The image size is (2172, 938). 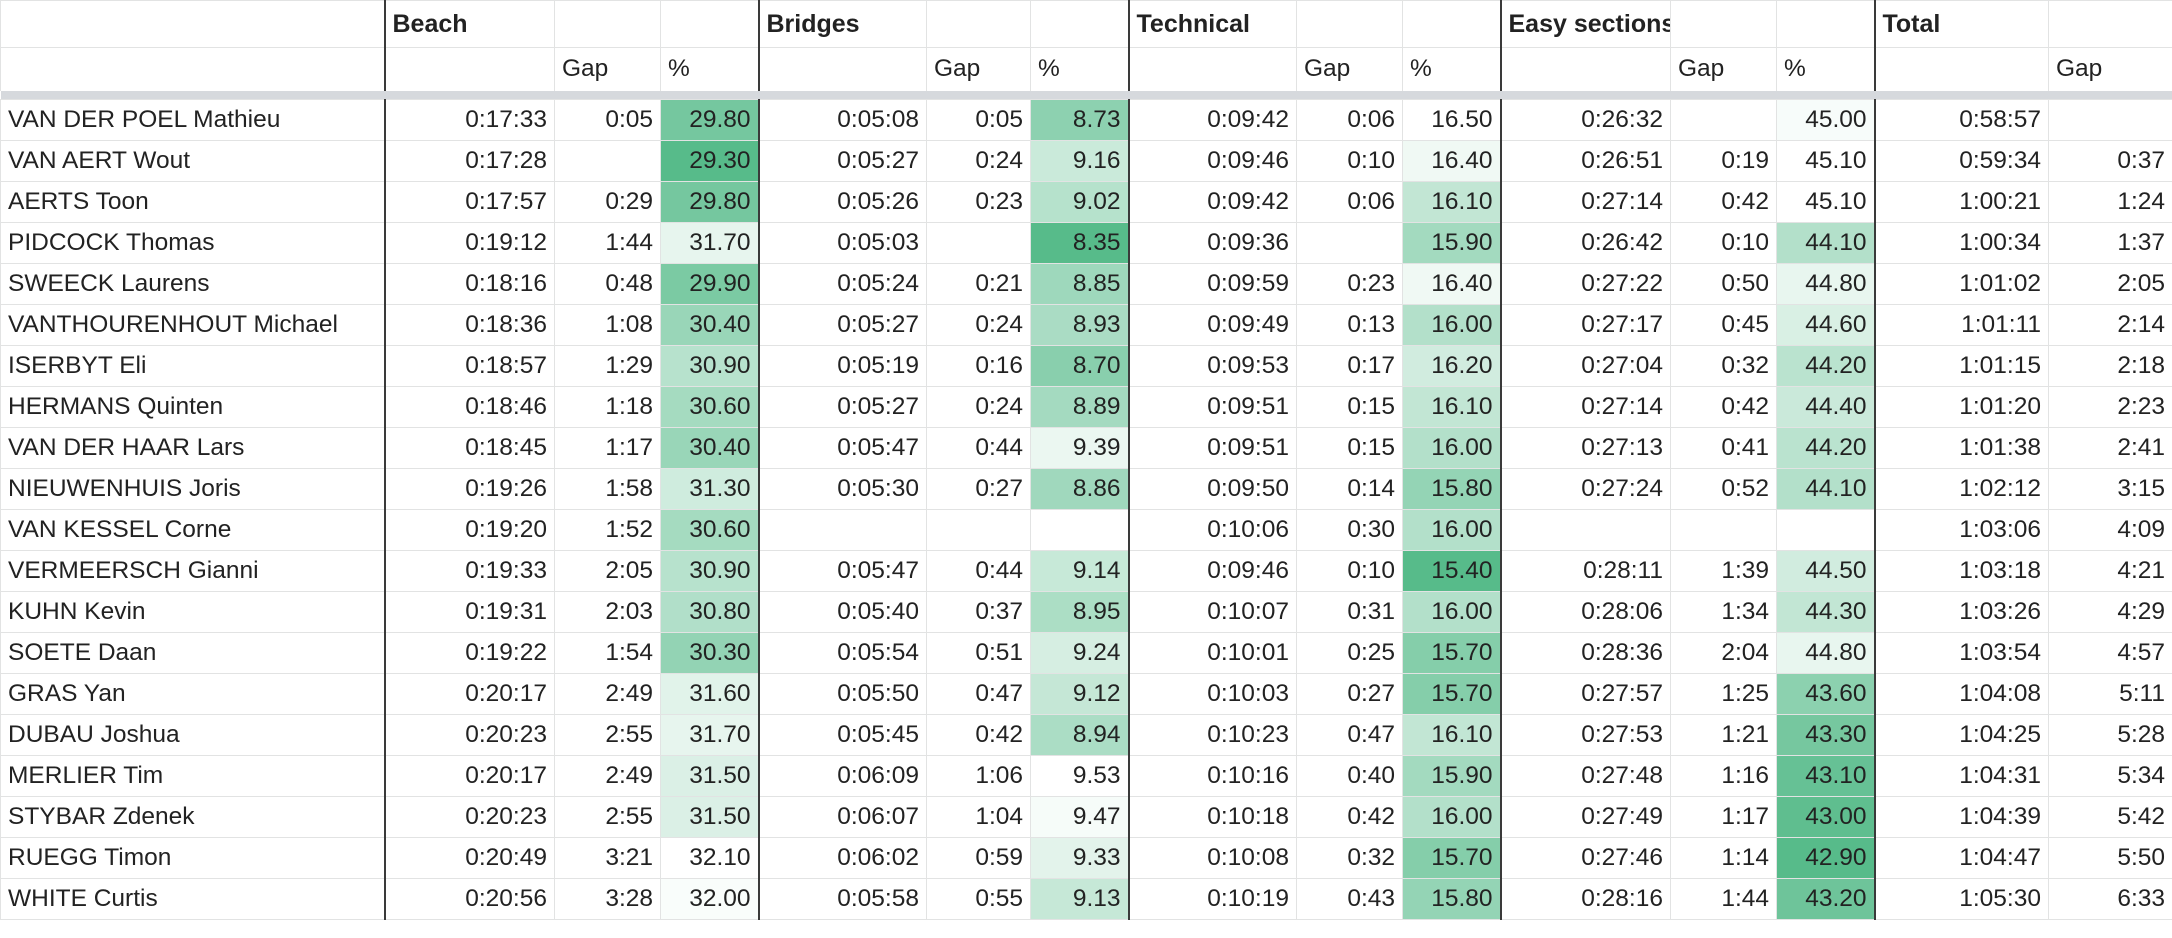 I want to click on corner-cell, so click(x=192, y=24).